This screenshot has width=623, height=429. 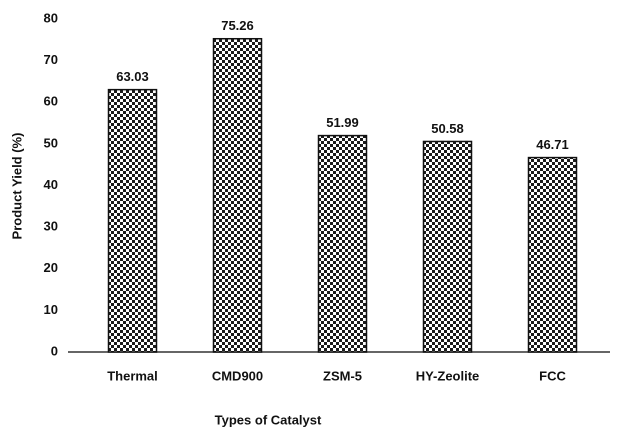 What do you see at coordinates (51, 267) in the screenshot?
I see `y-tick-label: 20` at bounding box center [51, 267].